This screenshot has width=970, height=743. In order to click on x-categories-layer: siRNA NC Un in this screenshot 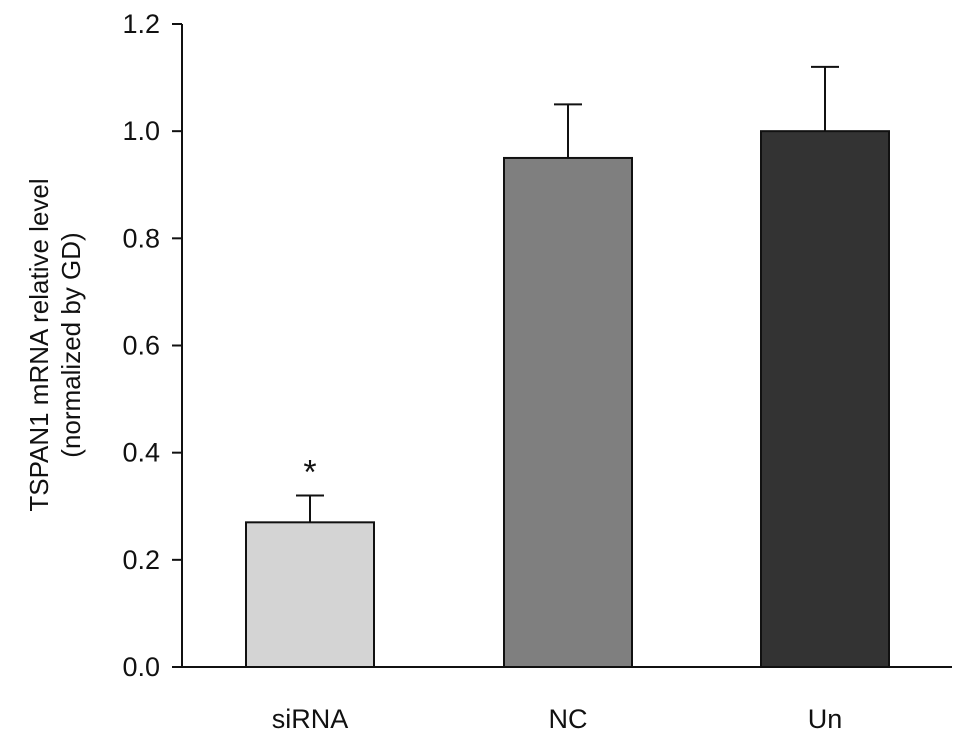, I will do `click(557, 719)`.